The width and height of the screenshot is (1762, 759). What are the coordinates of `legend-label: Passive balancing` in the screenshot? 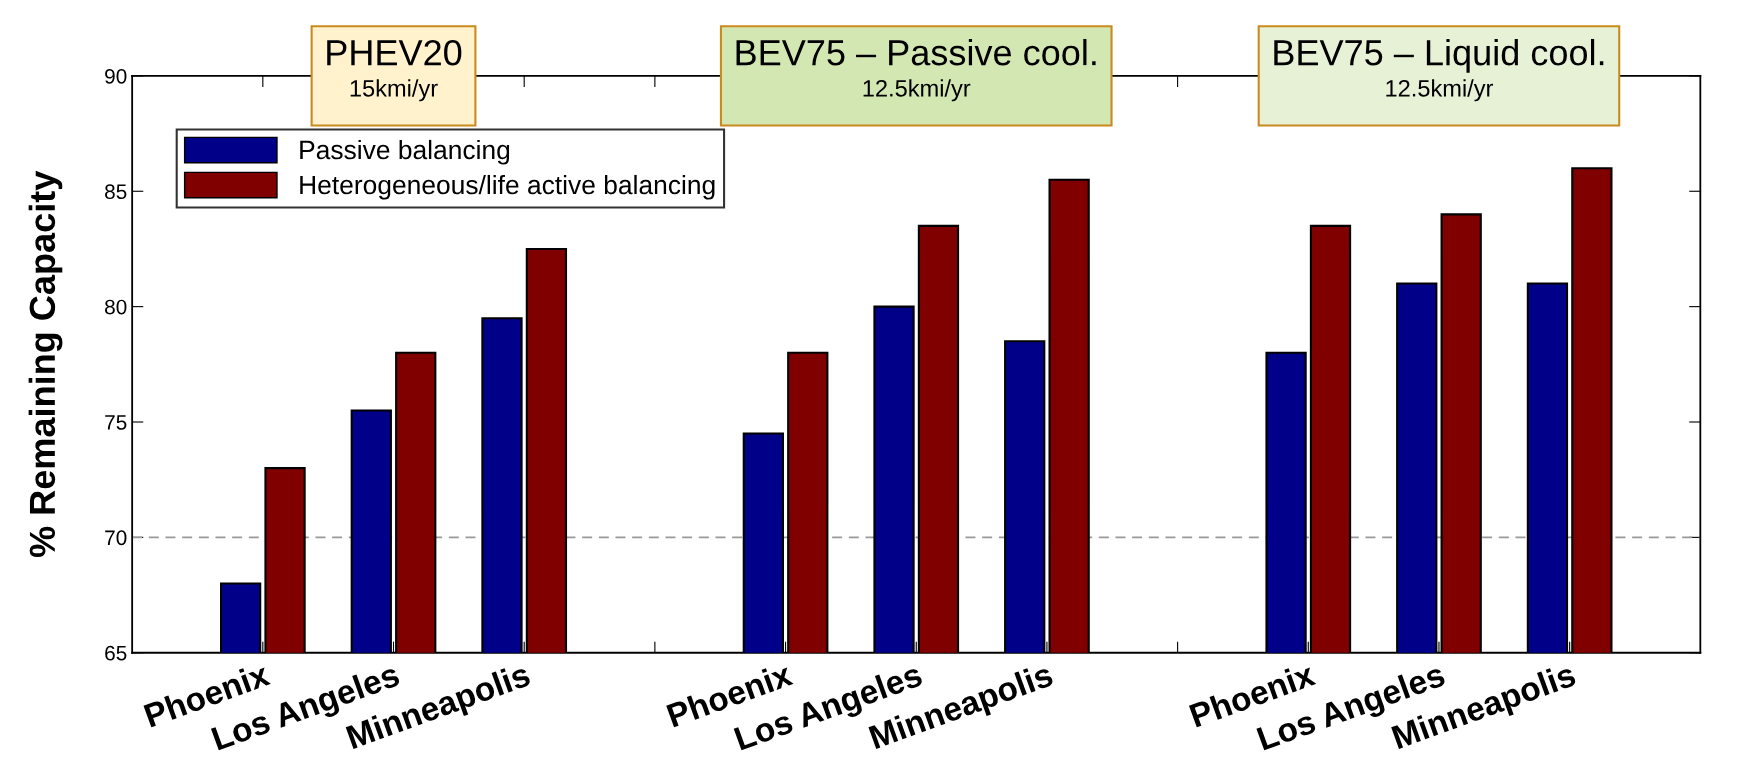 It's located at (405, 152).